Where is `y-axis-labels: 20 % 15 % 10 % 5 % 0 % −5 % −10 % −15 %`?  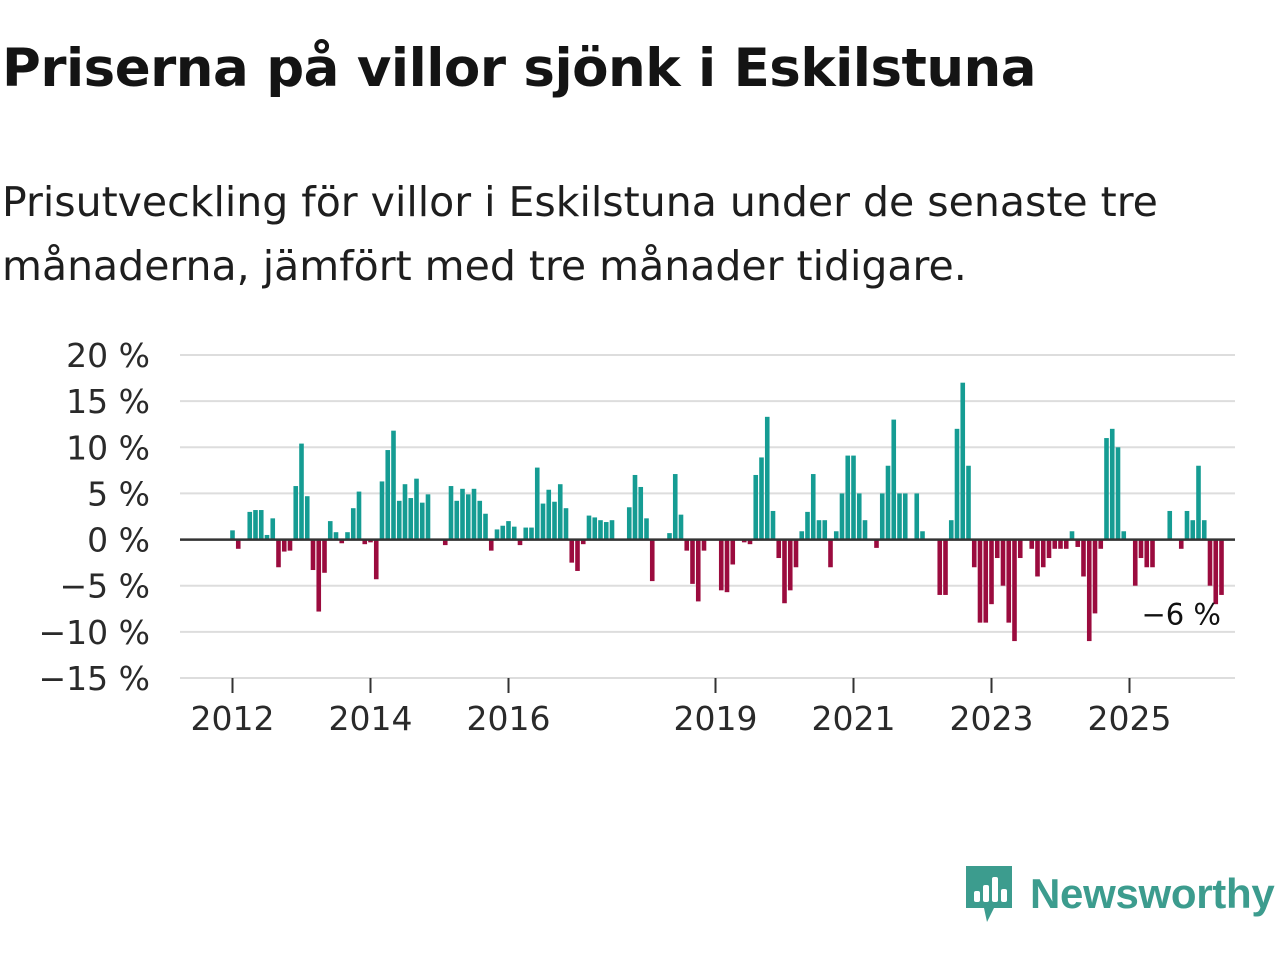
y-axis-labels: 20 % 15 % 10 % 5 % 0 % −5 % −10 % −15 % is located at coordinates (95, 517).